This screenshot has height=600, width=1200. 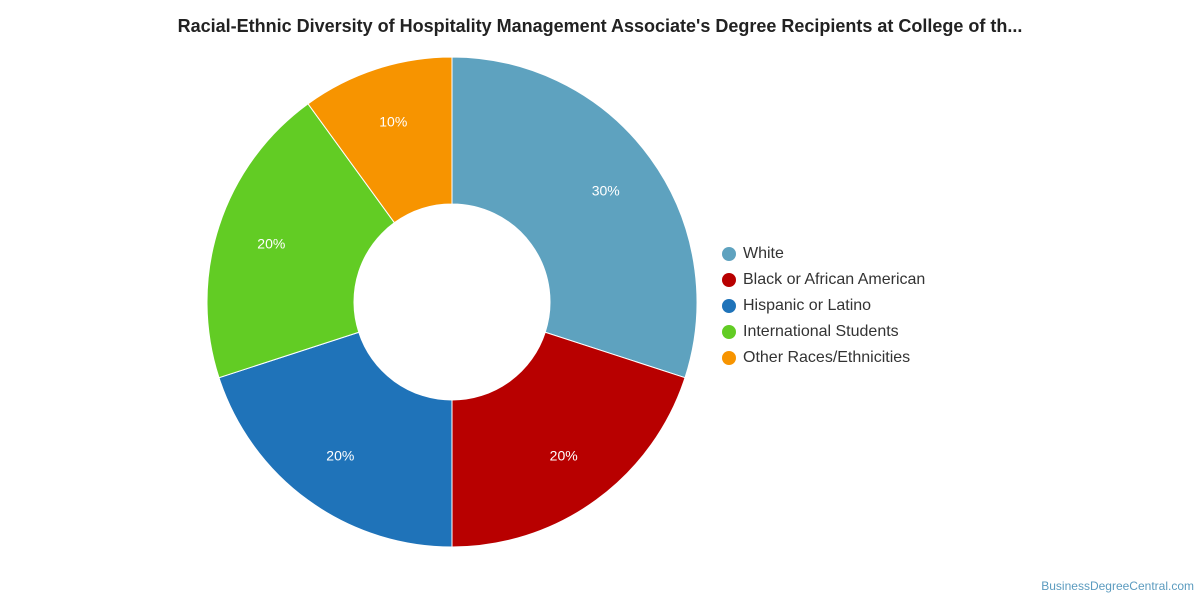 I want to click on source-credit: BusinessDegreeCentral.com, so click(x=1117, y=586).